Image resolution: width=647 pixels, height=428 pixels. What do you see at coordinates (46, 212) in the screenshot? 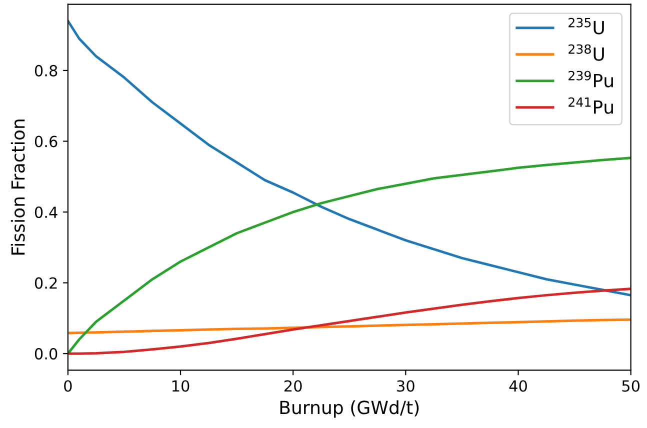
I see `y-tick-label: 0.4` at bounding box center [46, 212].